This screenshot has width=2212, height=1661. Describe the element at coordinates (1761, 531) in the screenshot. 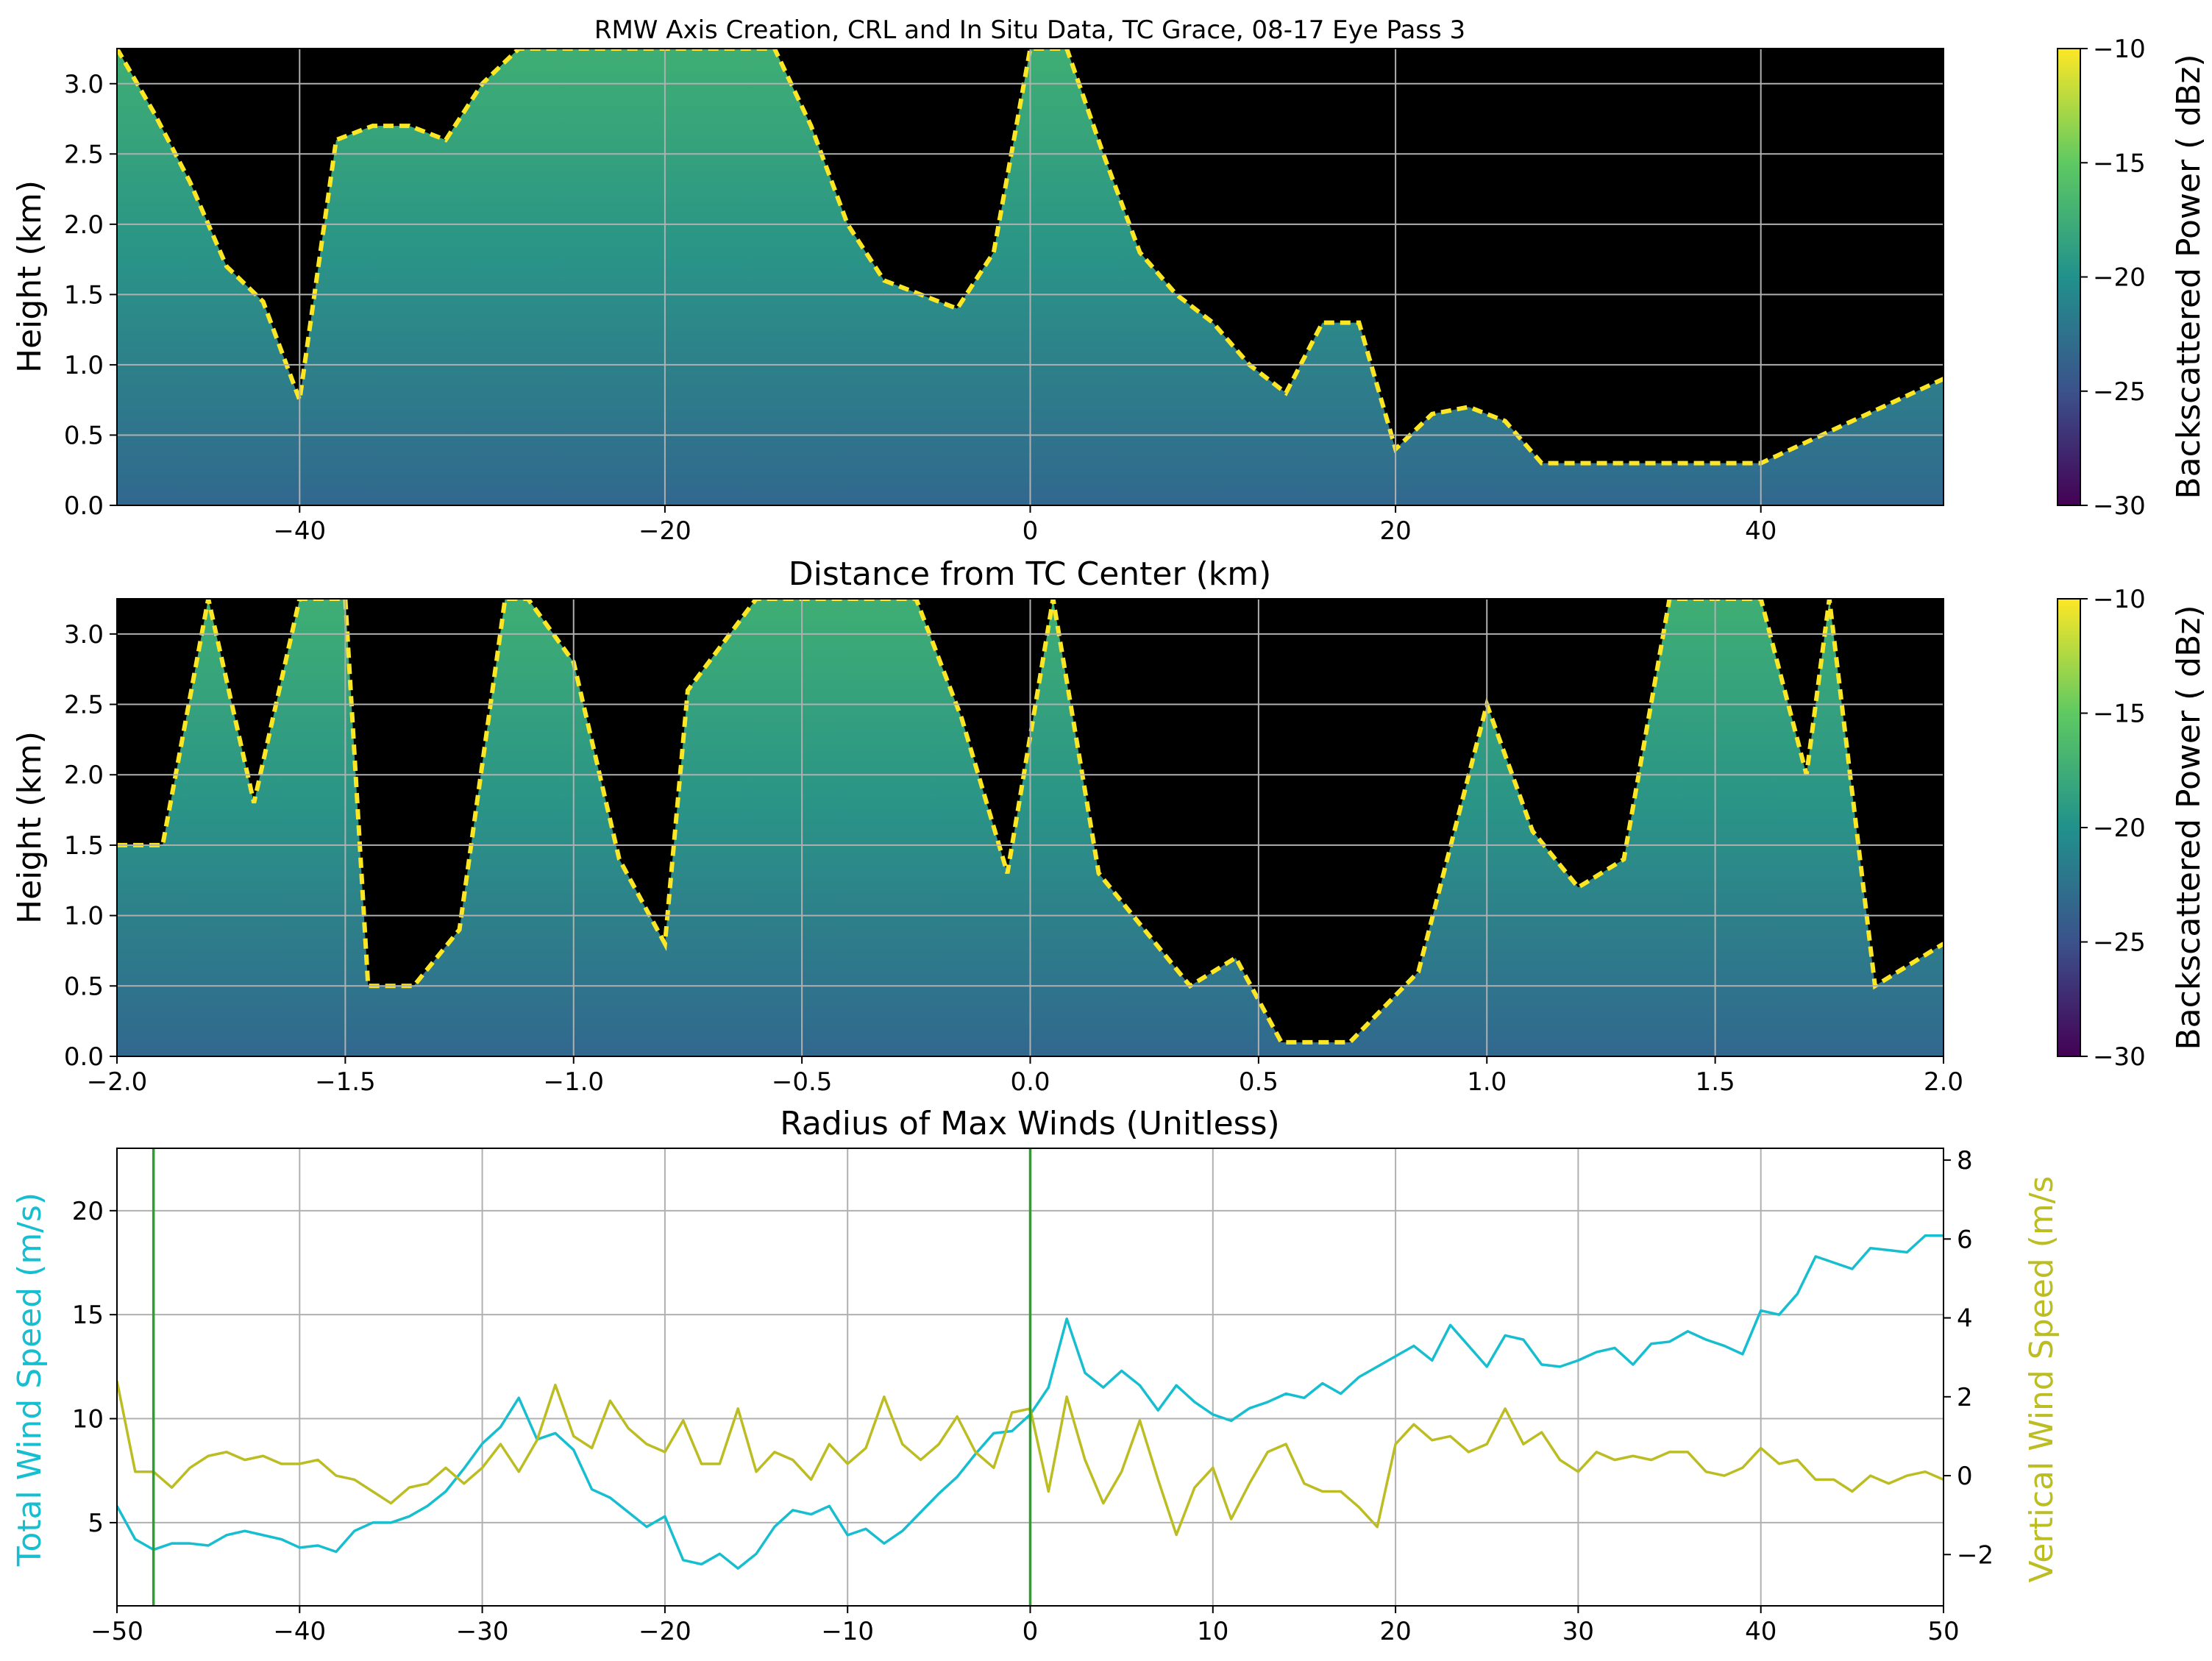

I see `top-x-tick-label: 40` at that location.